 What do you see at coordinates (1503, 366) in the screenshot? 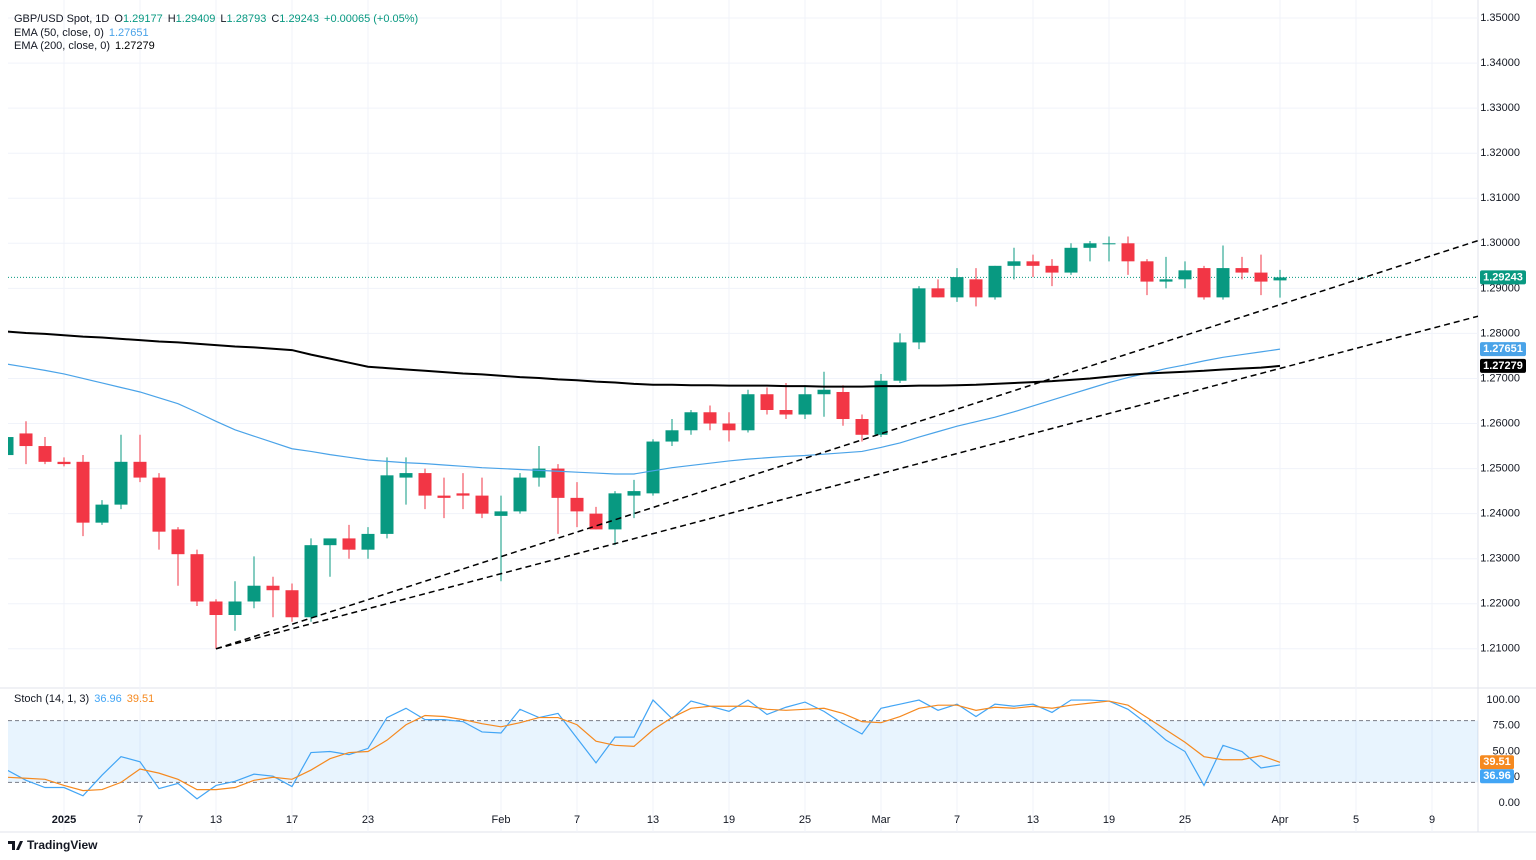
I see `ema-badge: 1.27279` at bounding box center [1503, 366].